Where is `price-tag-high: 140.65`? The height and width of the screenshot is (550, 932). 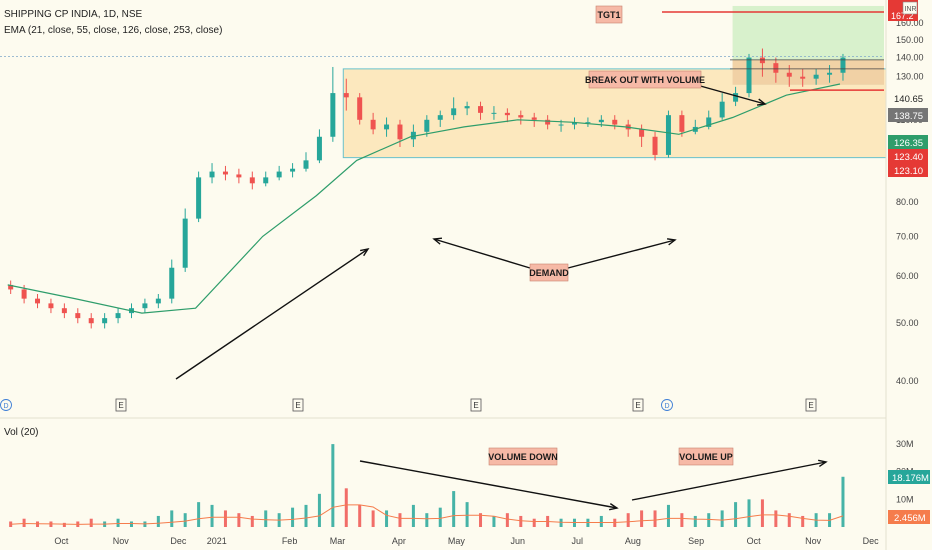
price-tag-high: 140.65 is located at coordinates (908, 98).